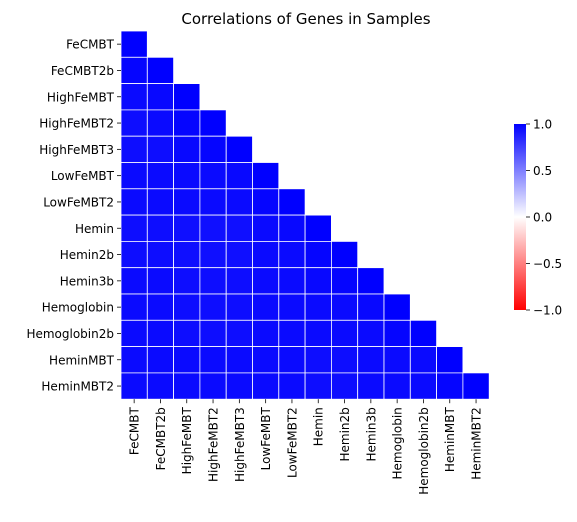 Image resolution: width=577 pixels, height=522 pixels. I want to click on y-tick-label: HighFeMBT2, so click(76, 124).